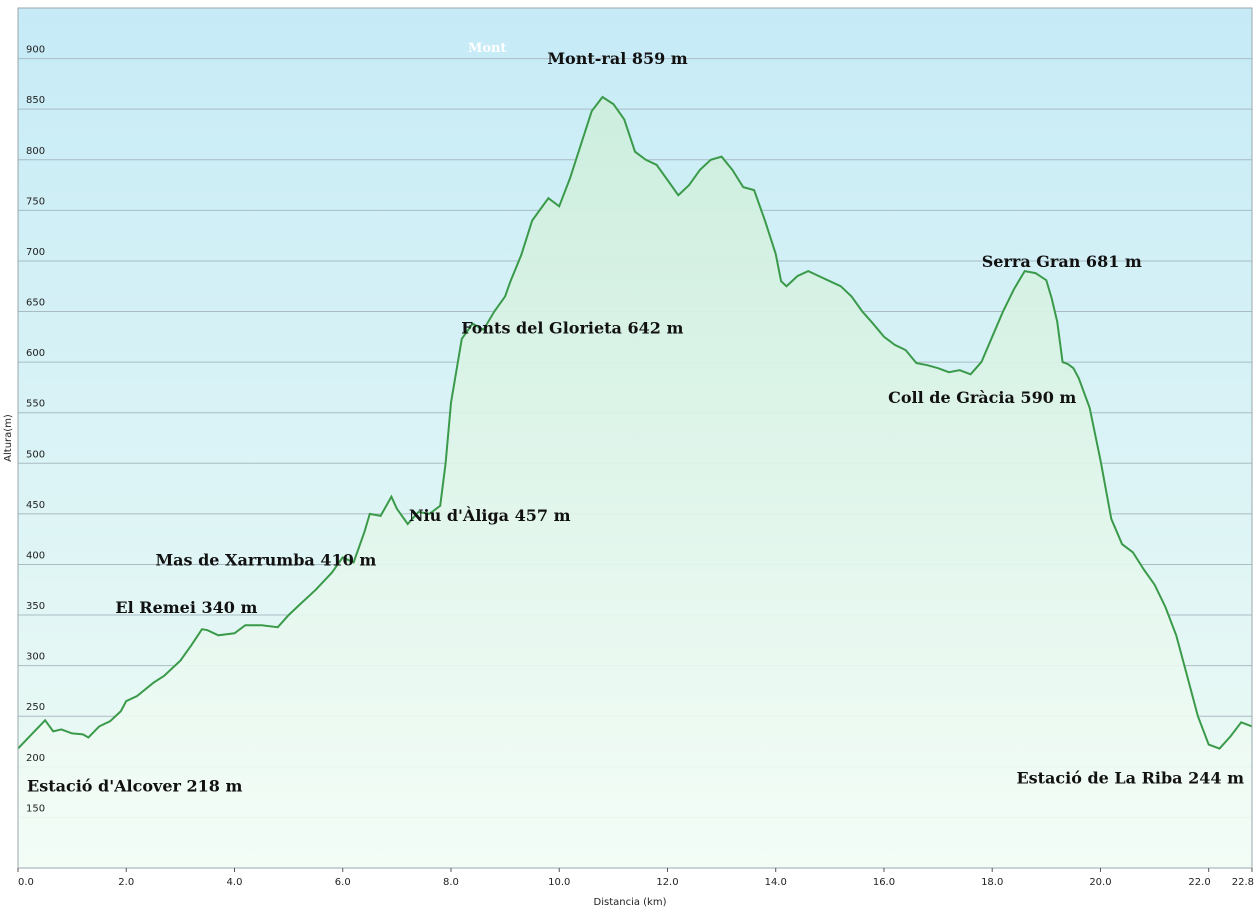 Image resolution: width=1258 pixels, height=910 pixels. What do you see at coordinates (35, 707) in the screenshot?
I see `y-tick-label-250: 250` at bounding box center [35, 707].